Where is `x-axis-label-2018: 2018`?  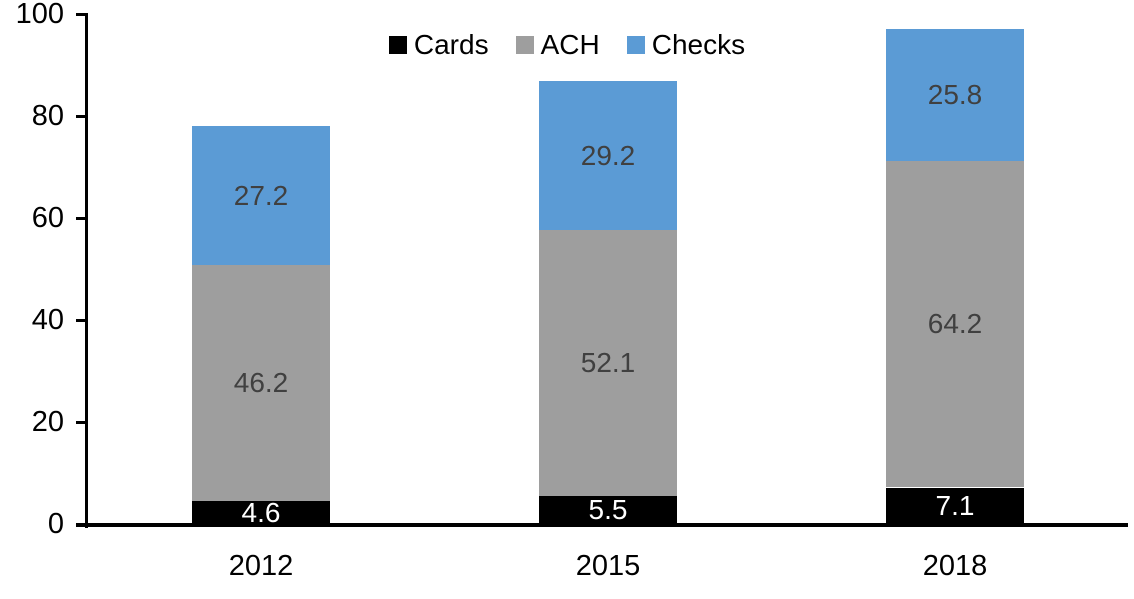
x-axis-label-2018: 2018 is located at coordinates (955, 566).